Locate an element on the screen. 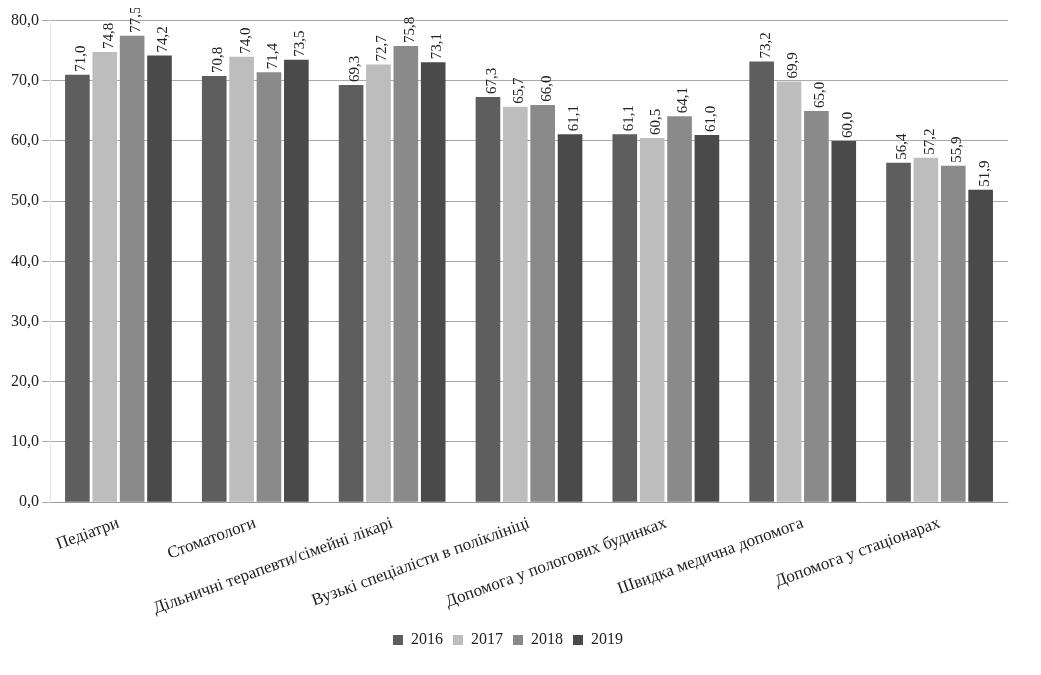  data-label: 66,0 is located at coordinates (545, 88).